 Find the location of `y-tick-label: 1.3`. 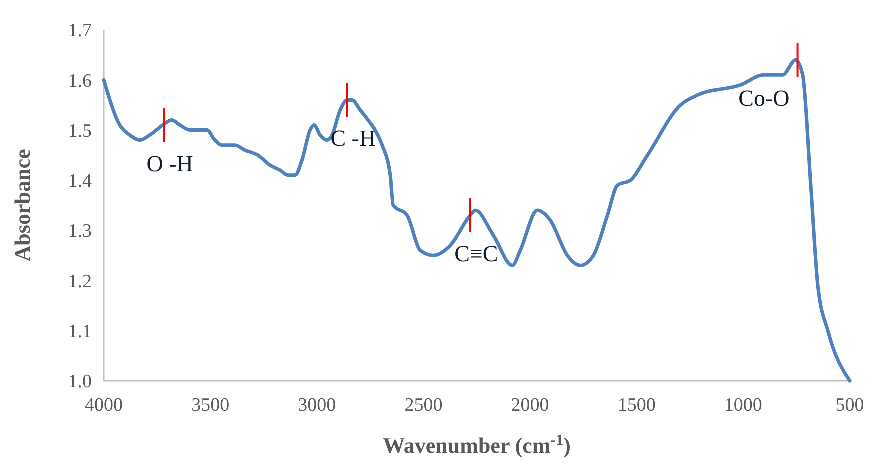

y-tick-label: 1.3 is located at coordinates (80, 231).